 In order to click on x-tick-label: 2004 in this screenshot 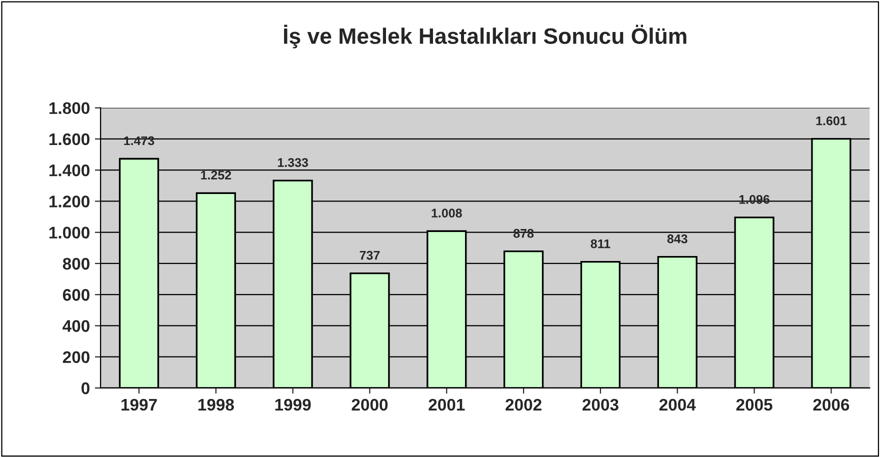, I will do `click(677, 404)`.